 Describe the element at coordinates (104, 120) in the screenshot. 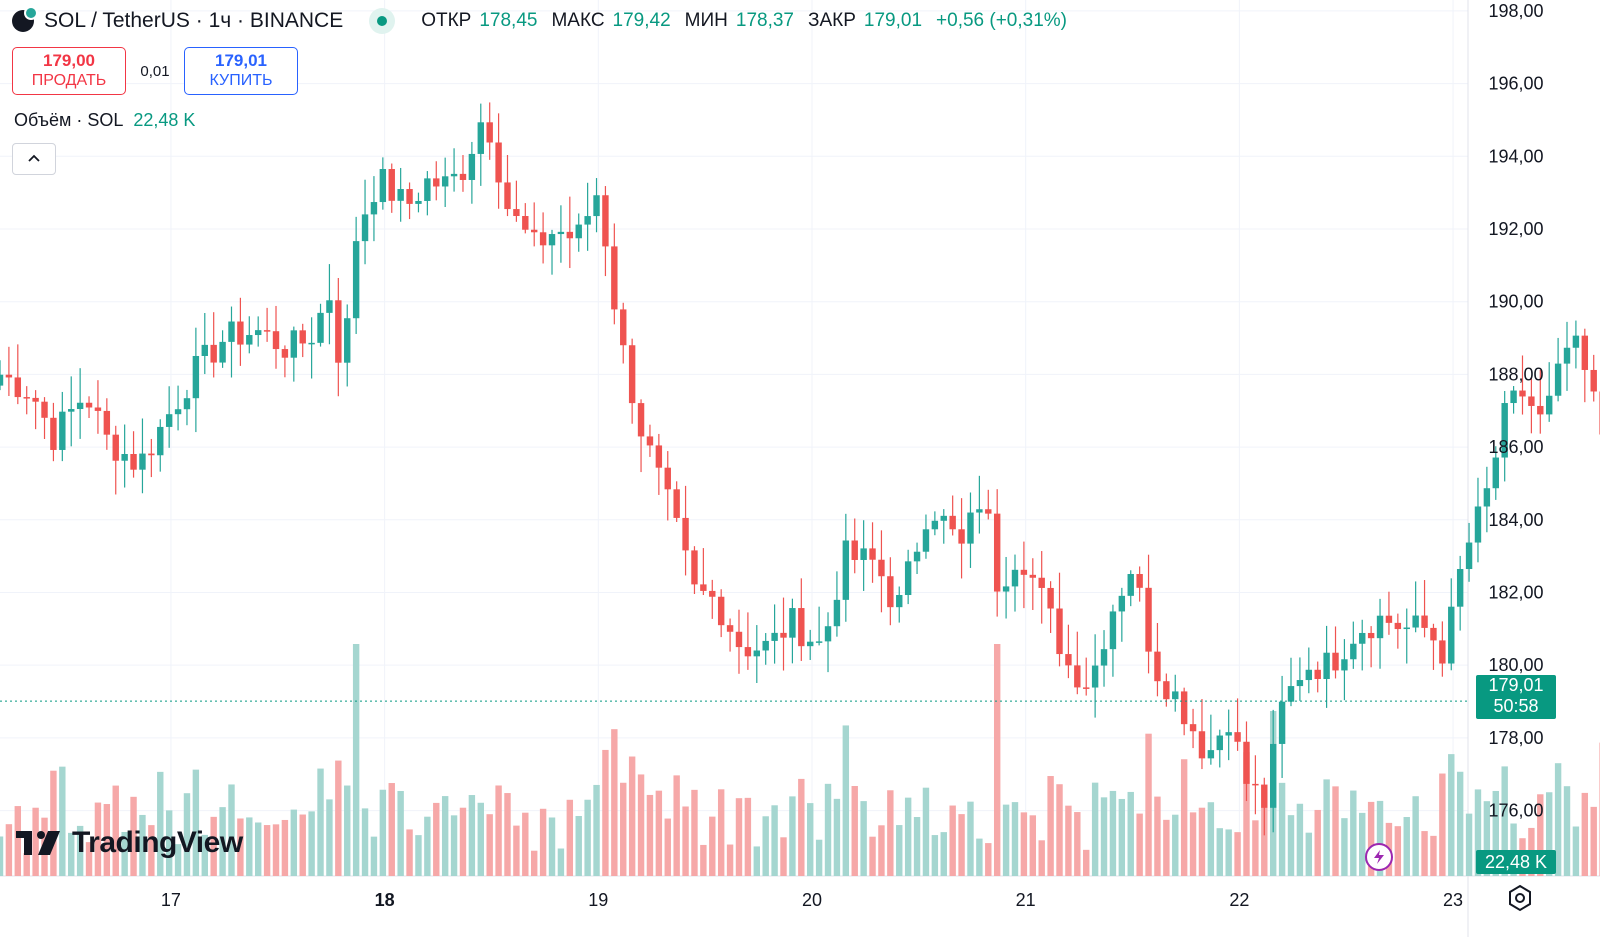

I see `volume-legend: Объём · SOL 22,48 K` at that location.